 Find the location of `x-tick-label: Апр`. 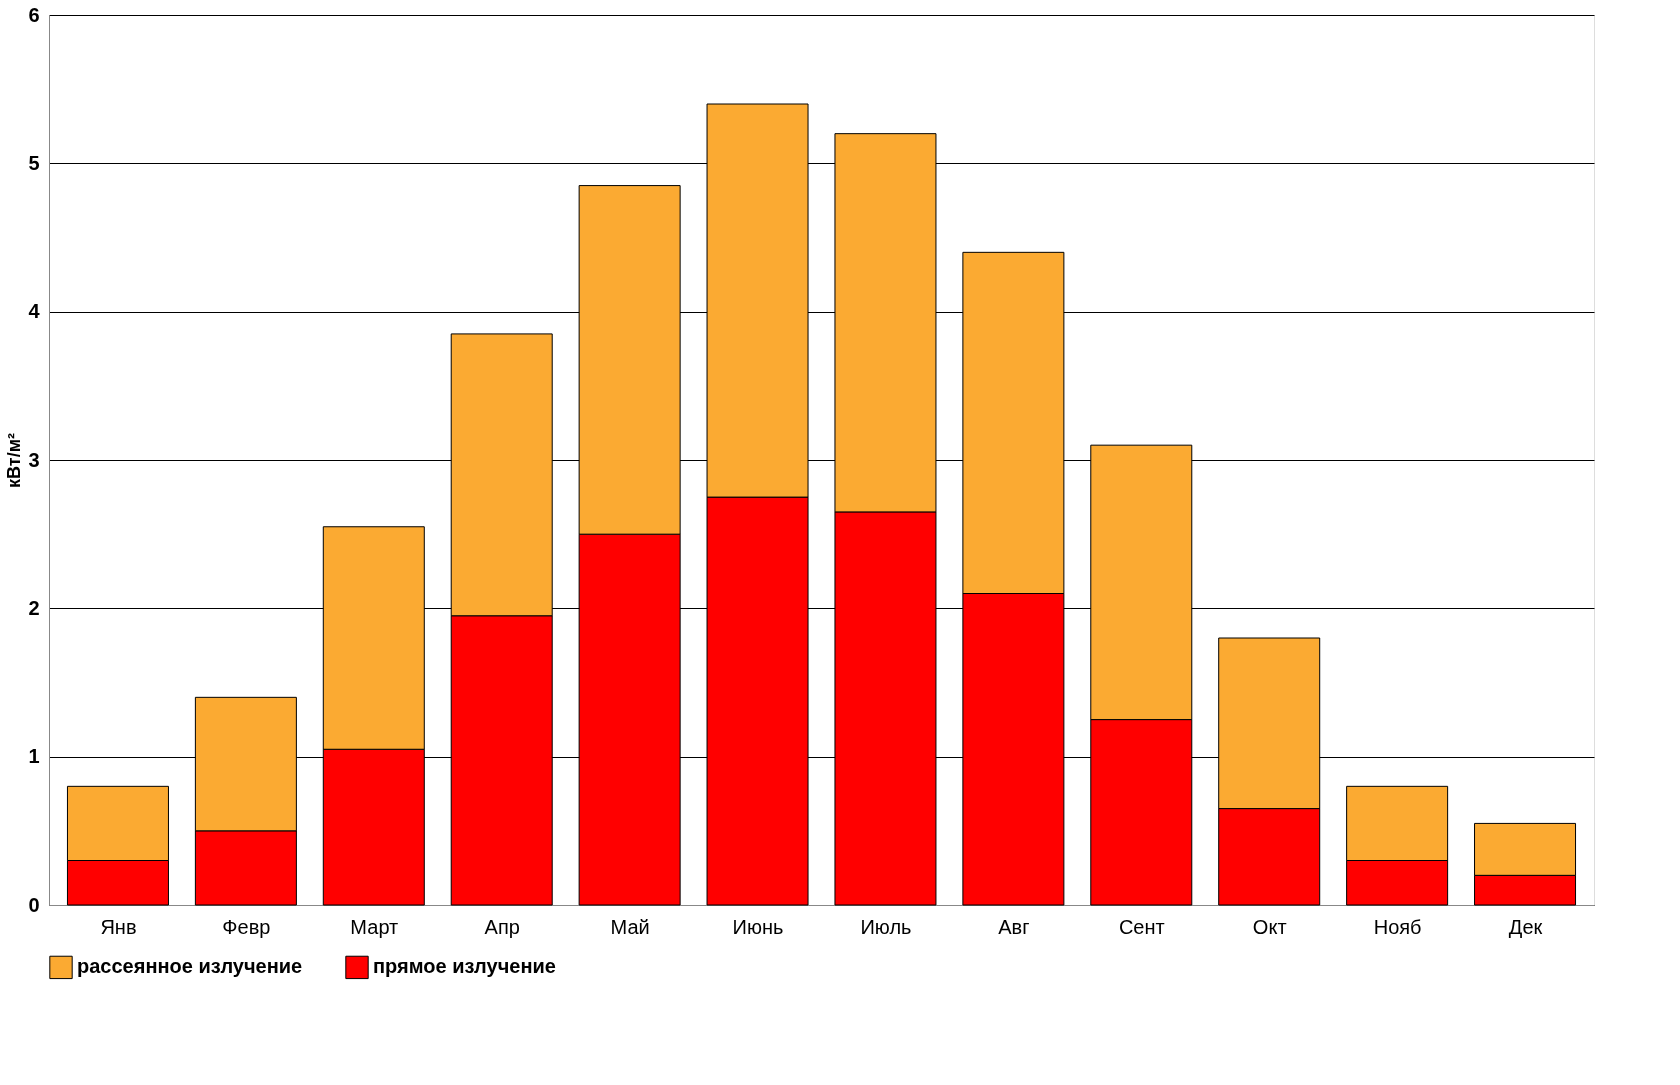

x-tick-label: Апр is located at coordinates (502, 926).